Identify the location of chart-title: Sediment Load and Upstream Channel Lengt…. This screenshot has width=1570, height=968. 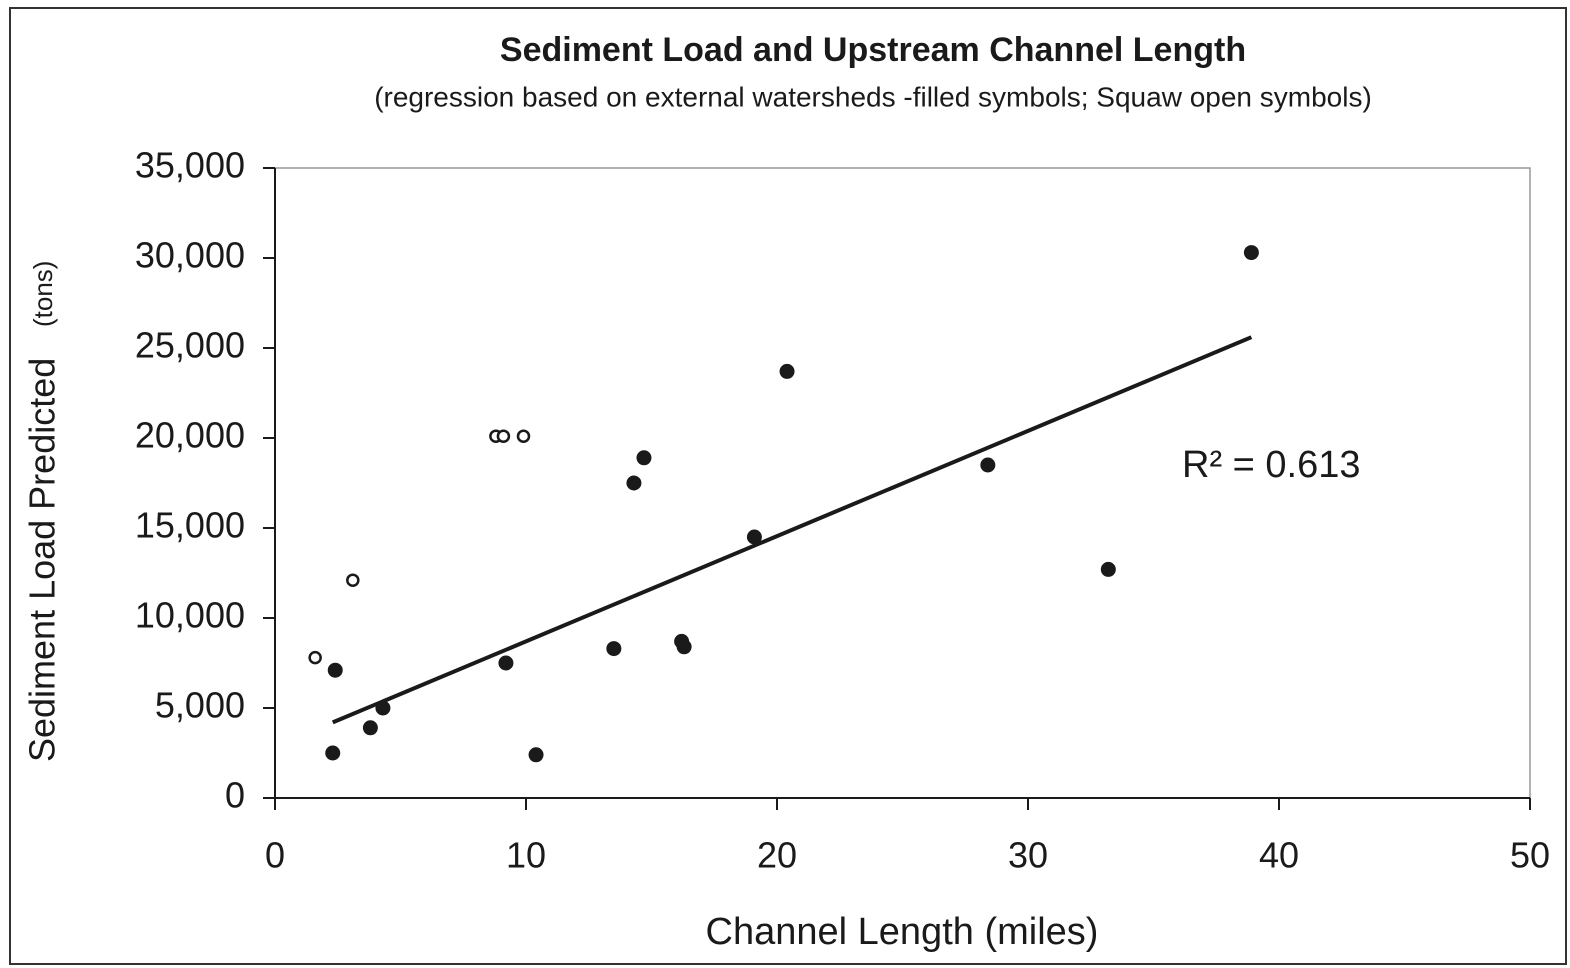
(873, 50).